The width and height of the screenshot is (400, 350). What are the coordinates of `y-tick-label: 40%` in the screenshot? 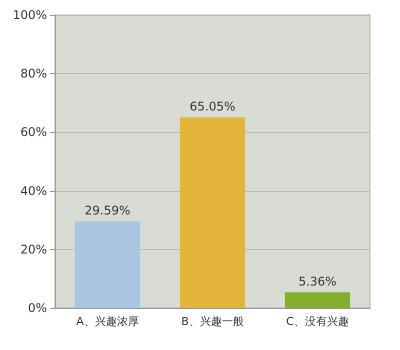 It's located at (33, 191).